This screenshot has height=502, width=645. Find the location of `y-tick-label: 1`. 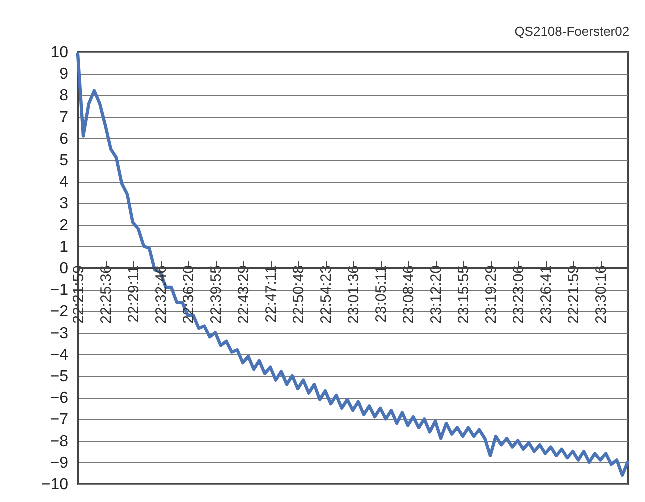

y-tick-label: 1 is located at coordinates (64, 247).